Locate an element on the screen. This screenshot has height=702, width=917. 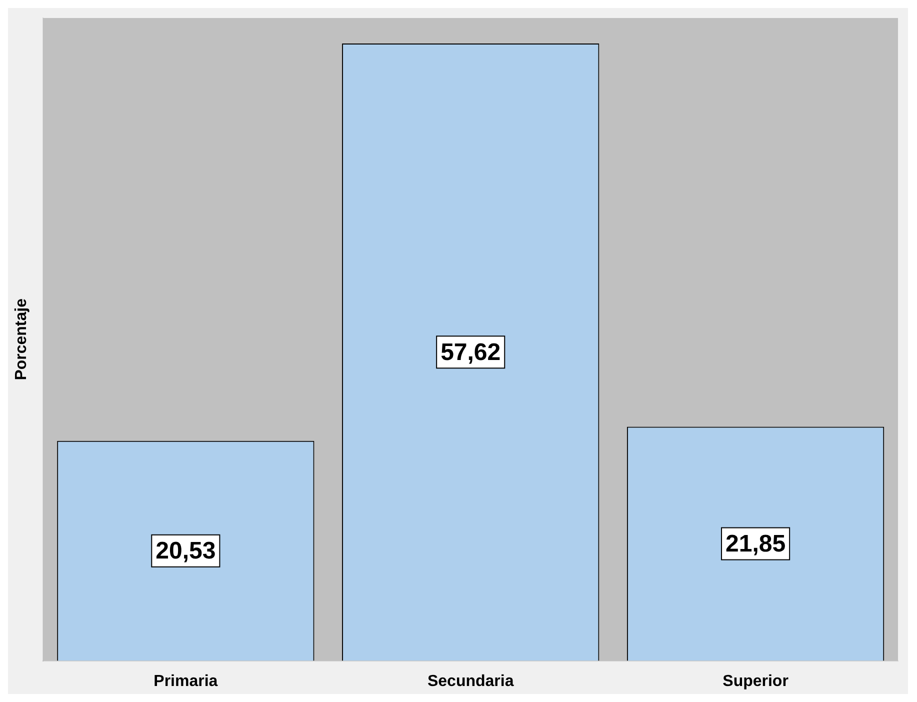
x-tick-label: Superior is located at coordinates (755, 681).